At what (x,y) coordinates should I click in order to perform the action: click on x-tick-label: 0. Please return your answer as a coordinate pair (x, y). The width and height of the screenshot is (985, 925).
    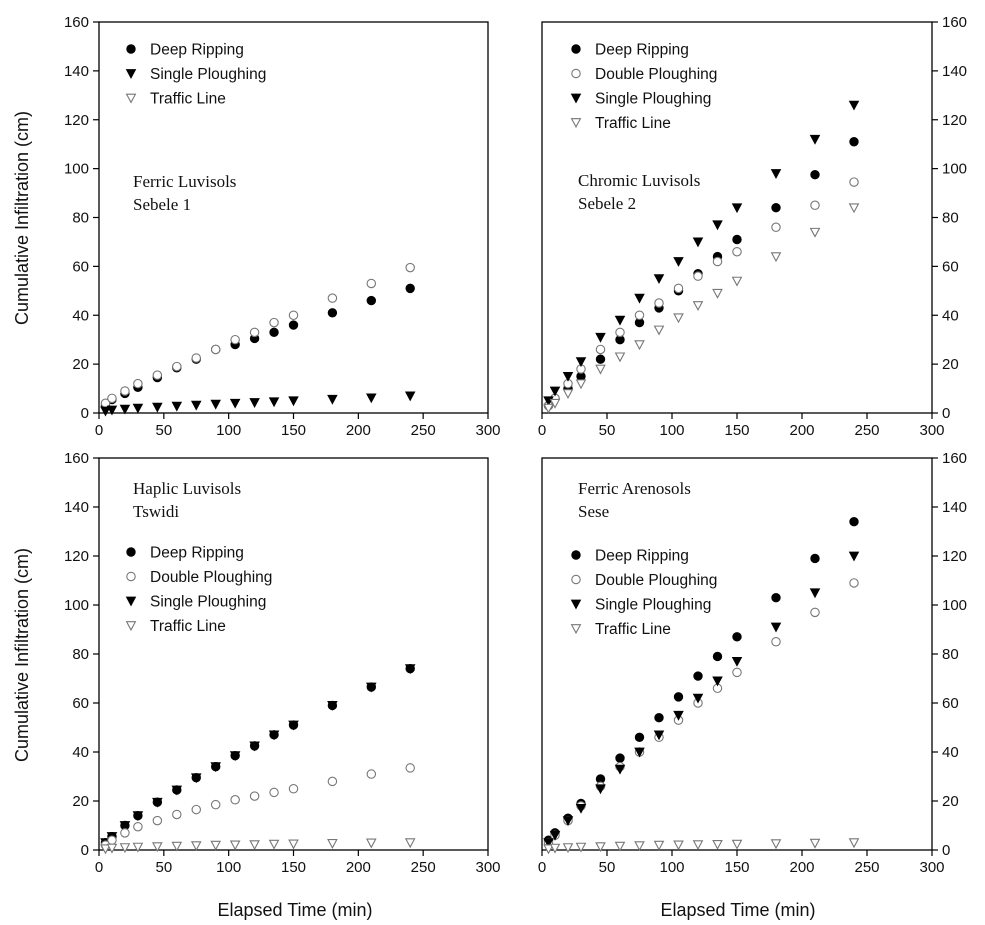
    Looking at the image, I should click on (542, 430).